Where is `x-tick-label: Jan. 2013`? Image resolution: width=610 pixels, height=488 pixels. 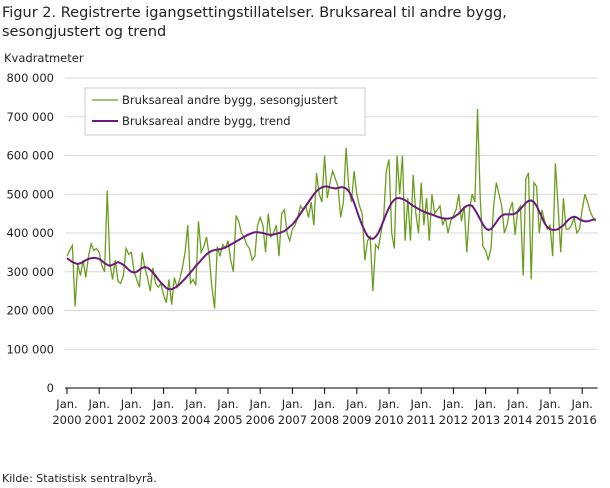 x-tick-label: Jan. 2013 is located at coordinates (485, 412).